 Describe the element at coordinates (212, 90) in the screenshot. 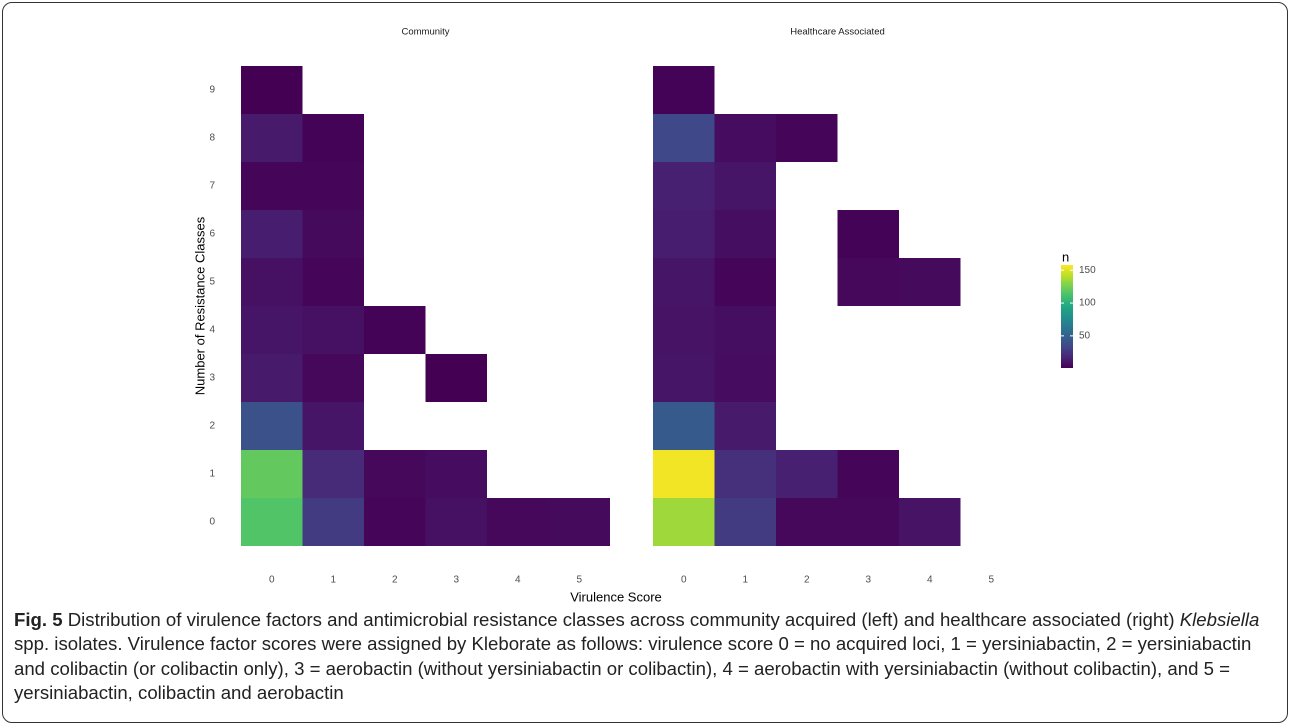

I see `y-tick-label: 9` at that location.